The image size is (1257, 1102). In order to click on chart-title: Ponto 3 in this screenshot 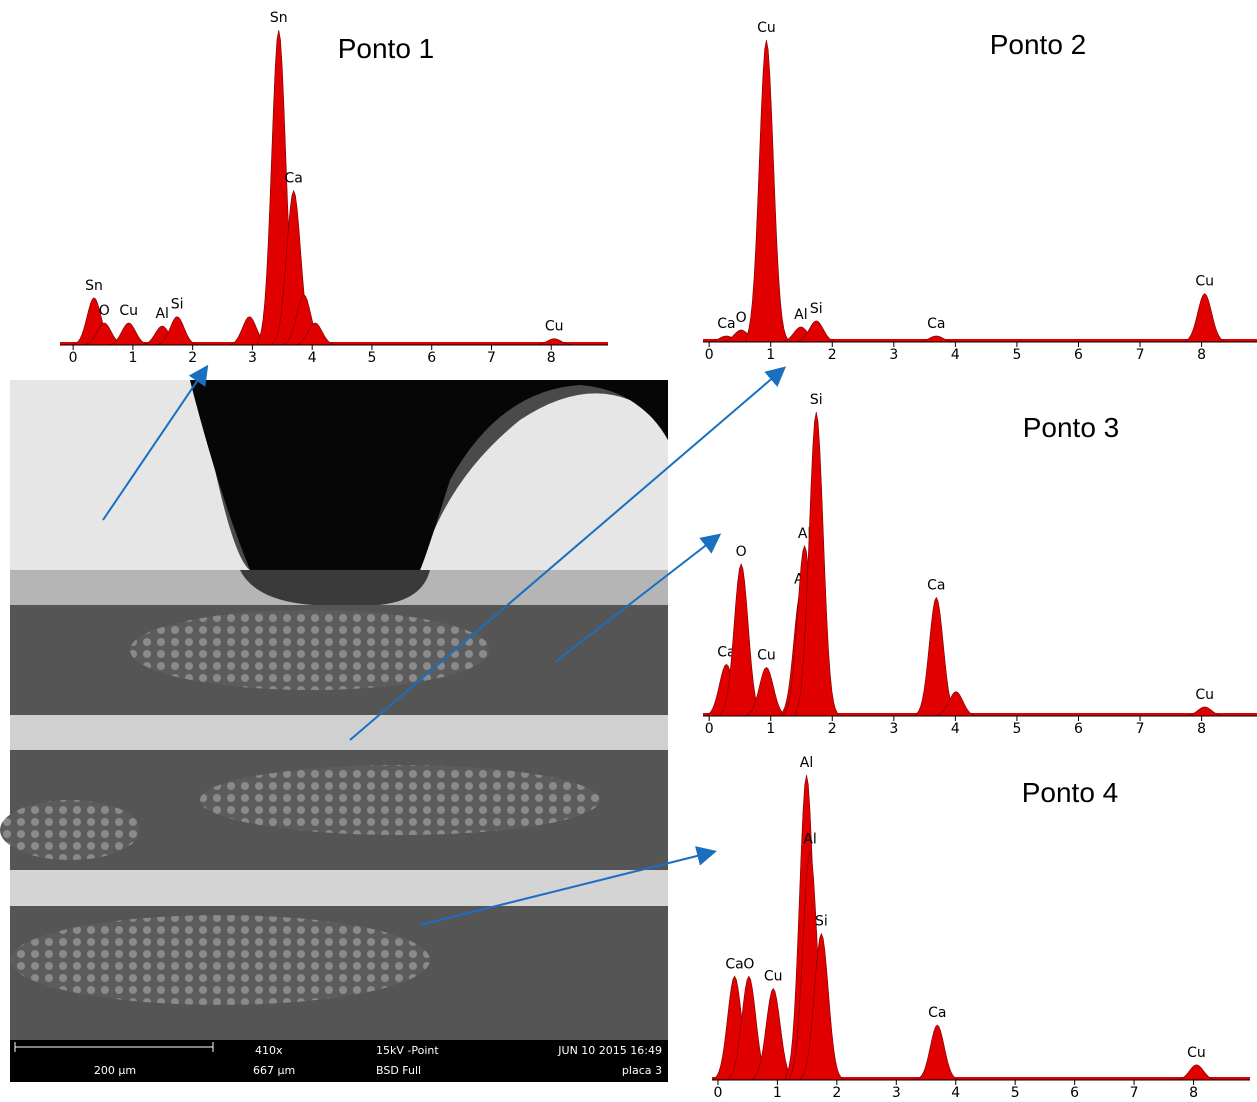, I will do `click(1071, 427)`.